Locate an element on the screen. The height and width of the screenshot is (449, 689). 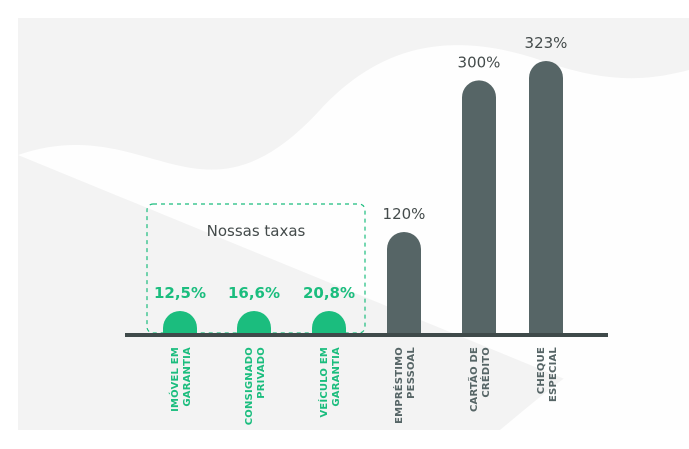
category-label-4: CARTÃO DE CRÉDITO is located at coordinates (479, 379).